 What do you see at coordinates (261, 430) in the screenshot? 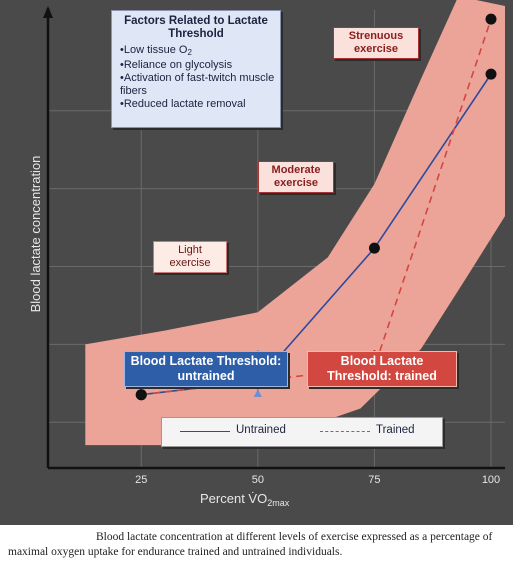
I see `legend-untrained-label: Untrained` at bounding box center [261, 430].